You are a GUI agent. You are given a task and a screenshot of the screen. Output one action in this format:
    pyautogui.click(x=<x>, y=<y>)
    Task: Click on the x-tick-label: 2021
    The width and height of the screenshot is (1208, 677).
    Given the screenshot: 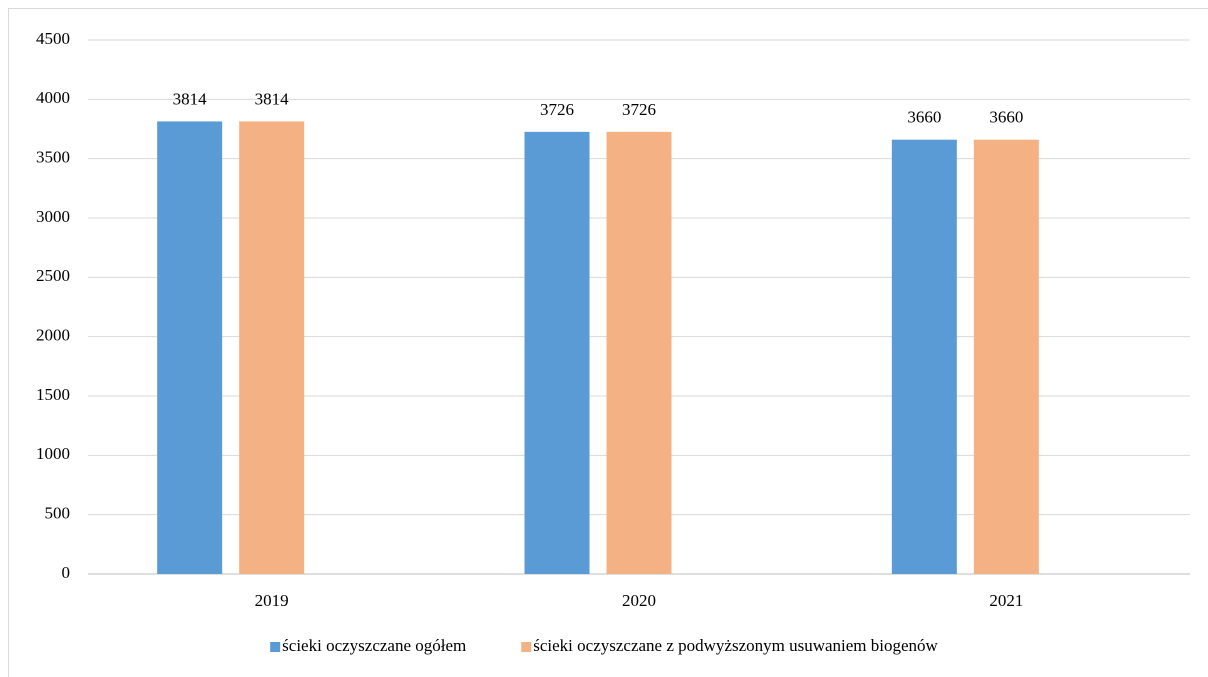 What is the action you would take?
    pyautogui.click(x=1006, y=600)
    